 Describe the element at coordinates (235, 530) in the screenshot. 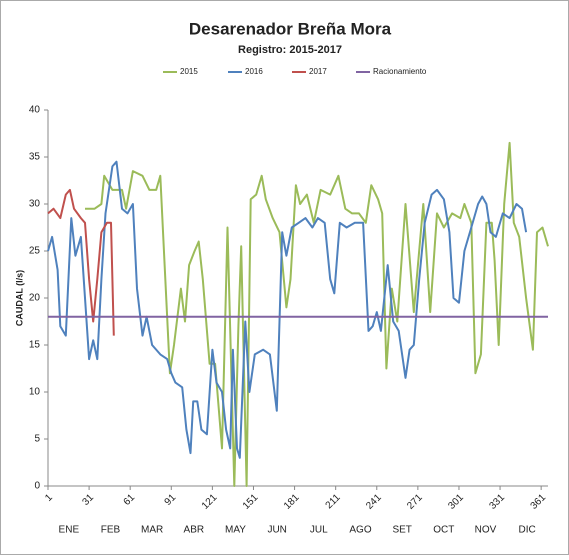

I see `month-label: MAY` at that location.